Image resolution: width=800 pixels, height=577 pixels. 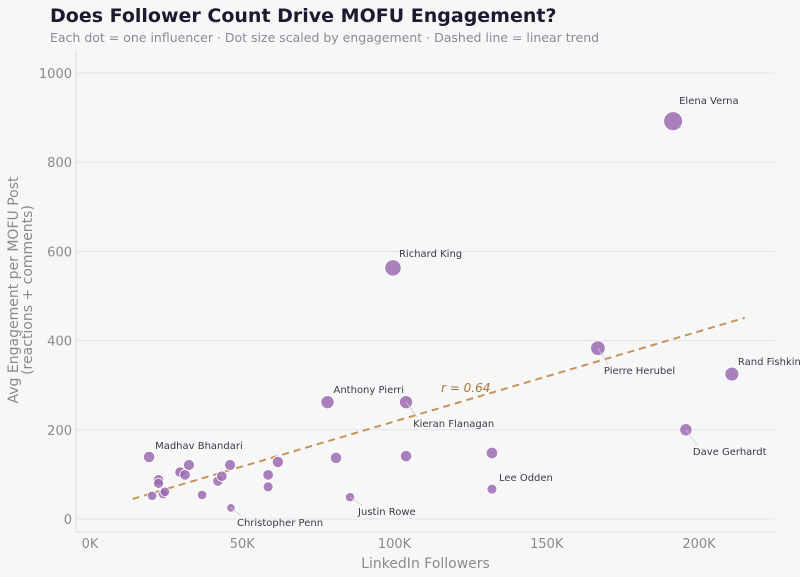 What do you see at coordinates (59, 342) in the screenshot?
I see `y-tick-label: 400` at bounding box center [59, 342].